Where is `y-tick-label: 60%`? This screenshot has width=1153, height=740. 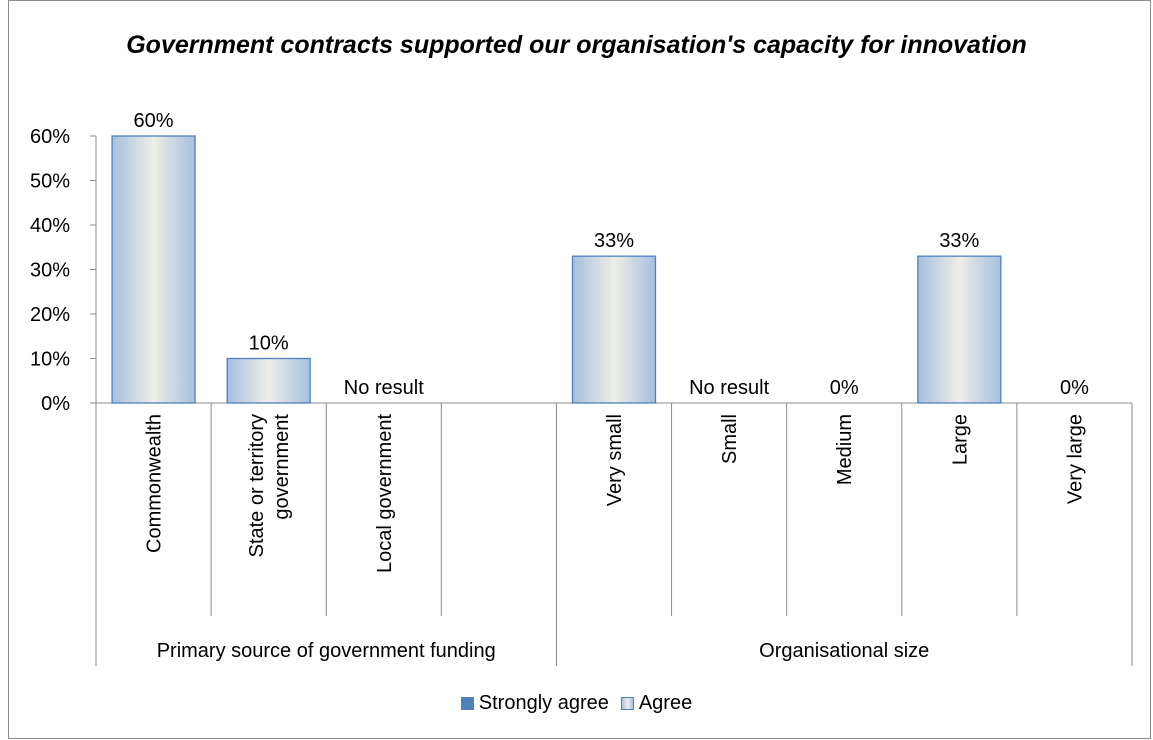
y-tick-label: 60% is located at coordinates (50, 137).